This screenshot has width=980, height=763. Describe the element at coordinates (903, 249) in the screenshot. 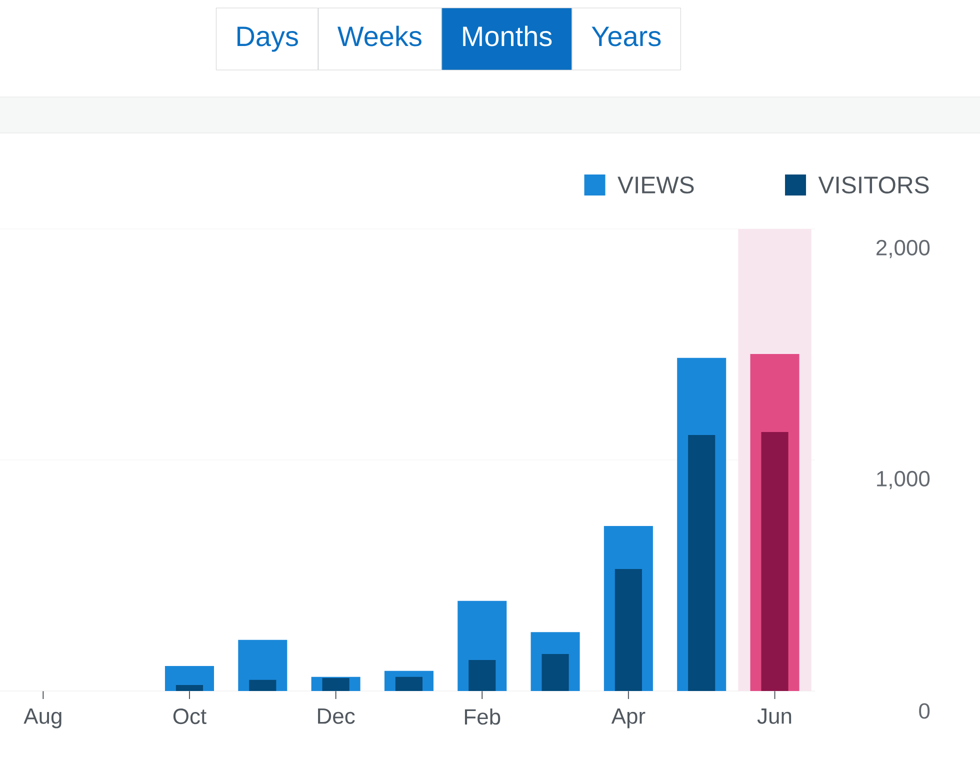

I see `y-tick-label: 2,000` at that location.